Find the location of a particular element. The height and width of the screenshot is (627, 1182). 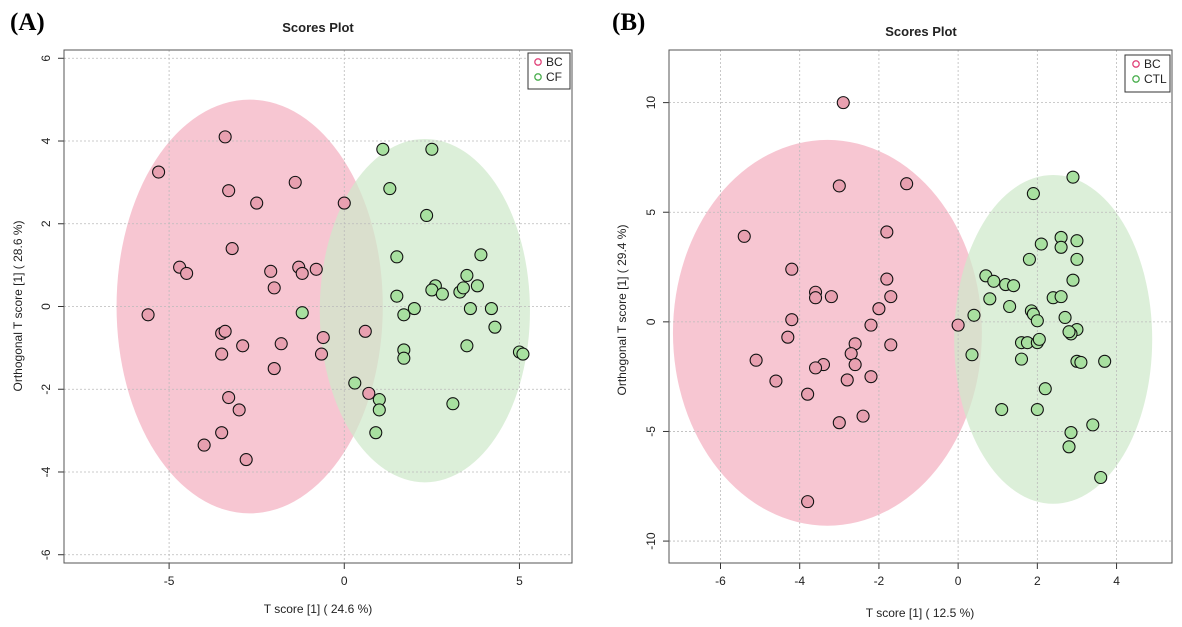

y-tick-label: 4 is located at coordinates (46, 140).